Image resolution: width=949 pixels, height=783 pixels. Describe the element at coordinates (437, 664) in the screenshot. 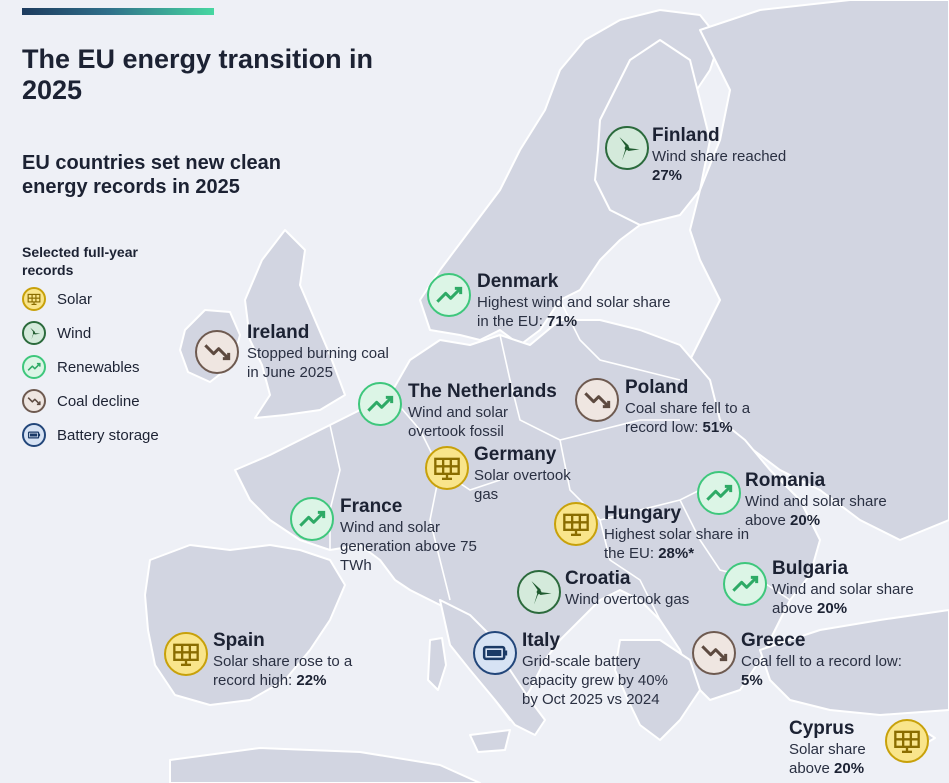

I see `sardinia-land` at that location.